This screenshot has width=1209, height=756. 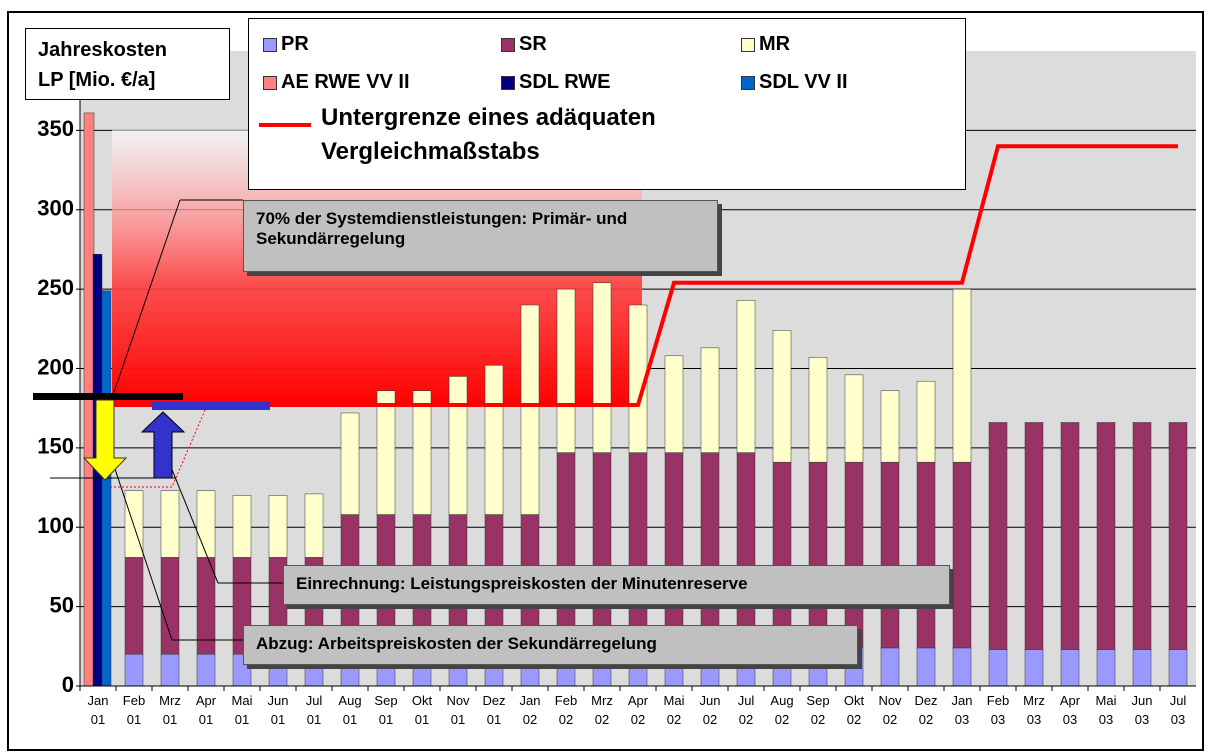 I want to click on x-tick-label: Okt 01, so click(x=422, y=710).